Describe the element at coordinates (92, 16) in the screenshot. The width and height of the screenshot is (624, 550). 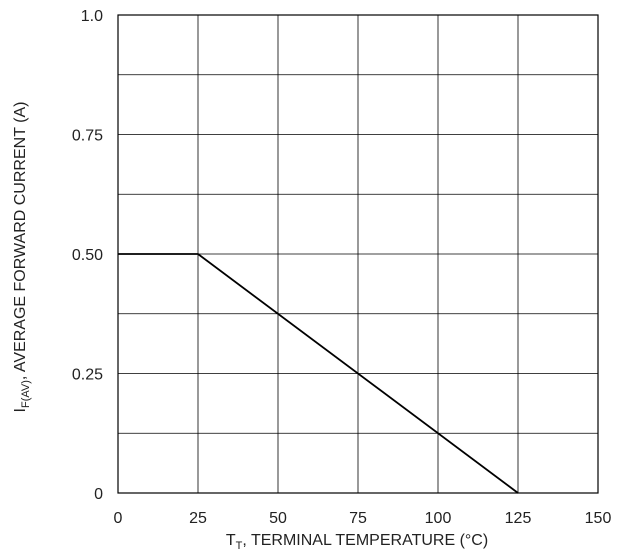
I see `y-tick-label: 1.0` at that location.